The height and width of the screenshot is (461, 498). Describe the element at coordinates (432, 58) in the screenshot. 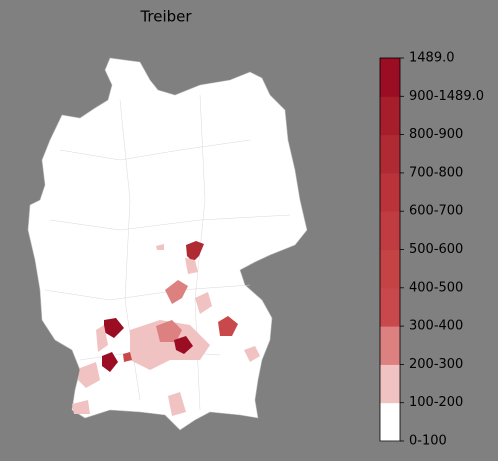

I see `colorbar-tick-label: 1489.0` at that location.